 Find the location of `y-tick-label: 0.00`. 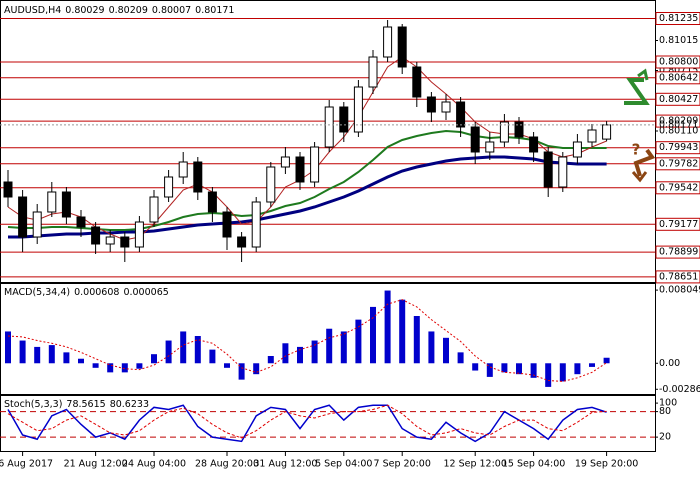

y-tick-label: 0.00 is located at coordinates (669, 363).